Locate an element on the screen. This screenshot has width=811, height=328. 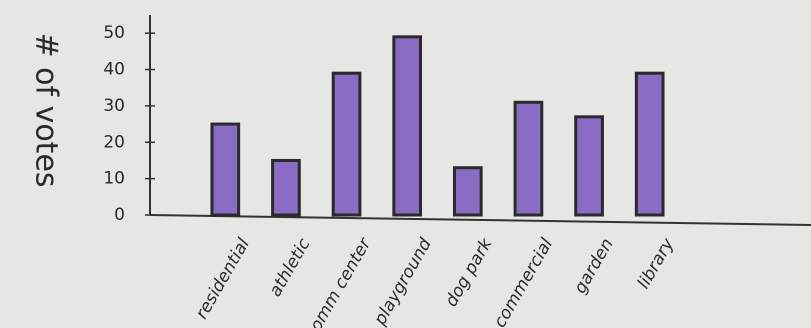
y-axis-label: # of votes is located at coordinates (46, 109).